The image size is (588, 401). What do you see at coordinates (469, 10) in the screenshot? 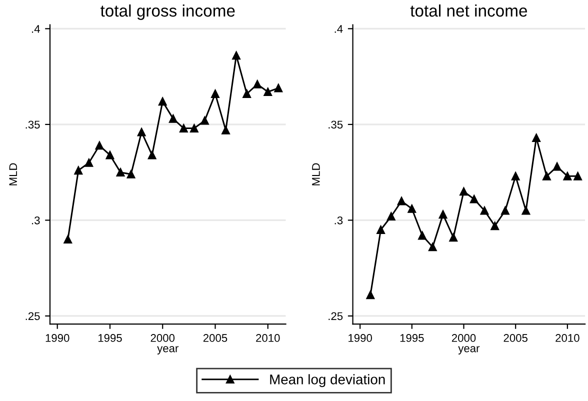
I see `chart-title: total net income` at bounding box center [469, 10].